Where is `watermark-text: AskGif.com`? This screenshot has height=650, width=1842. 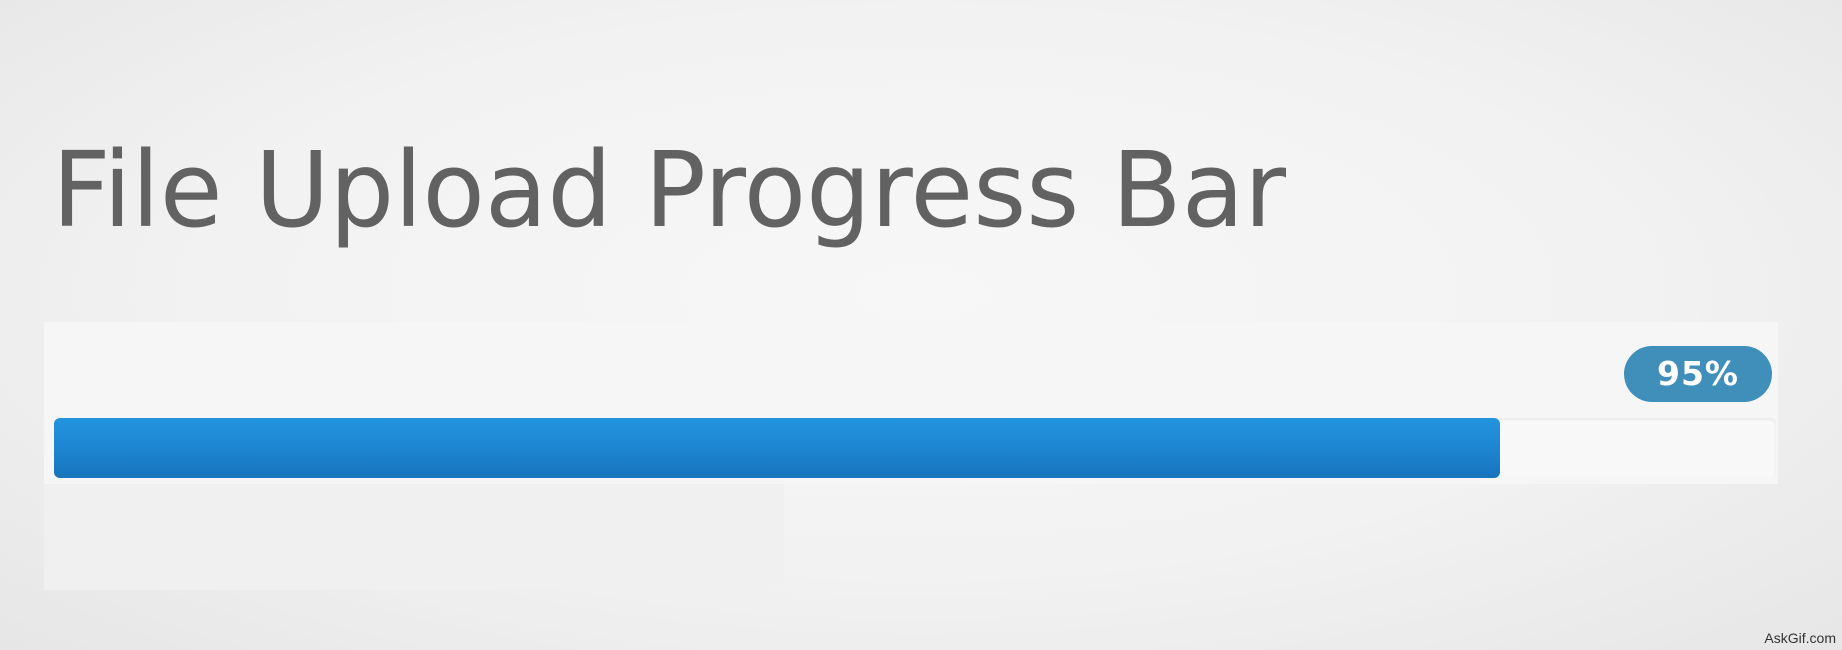 watermark-text: AskGif.com is located at coordinates (1800, 638).